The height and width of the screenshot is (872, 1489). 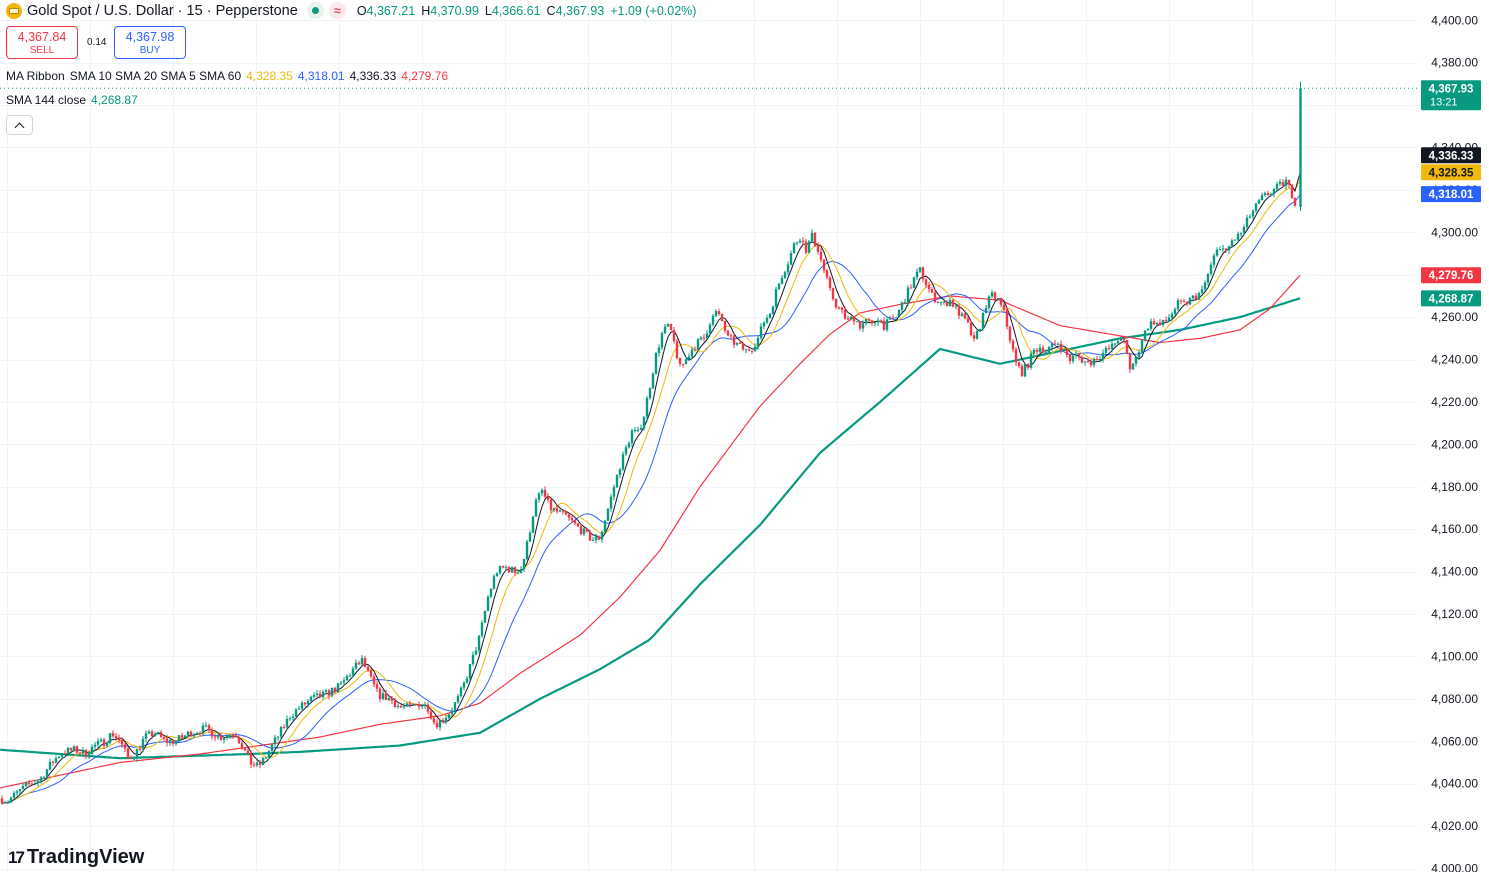 What do you see at coordinates (150, 37) in the screenshot?
I see `buy-price: 4,367.98` at bounding box center [150, 37].